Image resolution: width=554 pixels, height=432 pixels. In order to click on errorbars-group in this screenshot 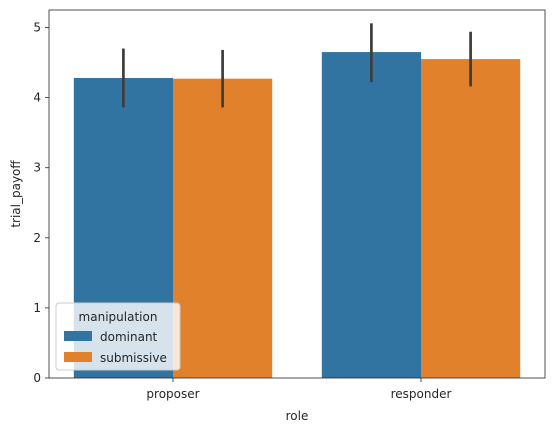, I will do `click(297, 65)`.